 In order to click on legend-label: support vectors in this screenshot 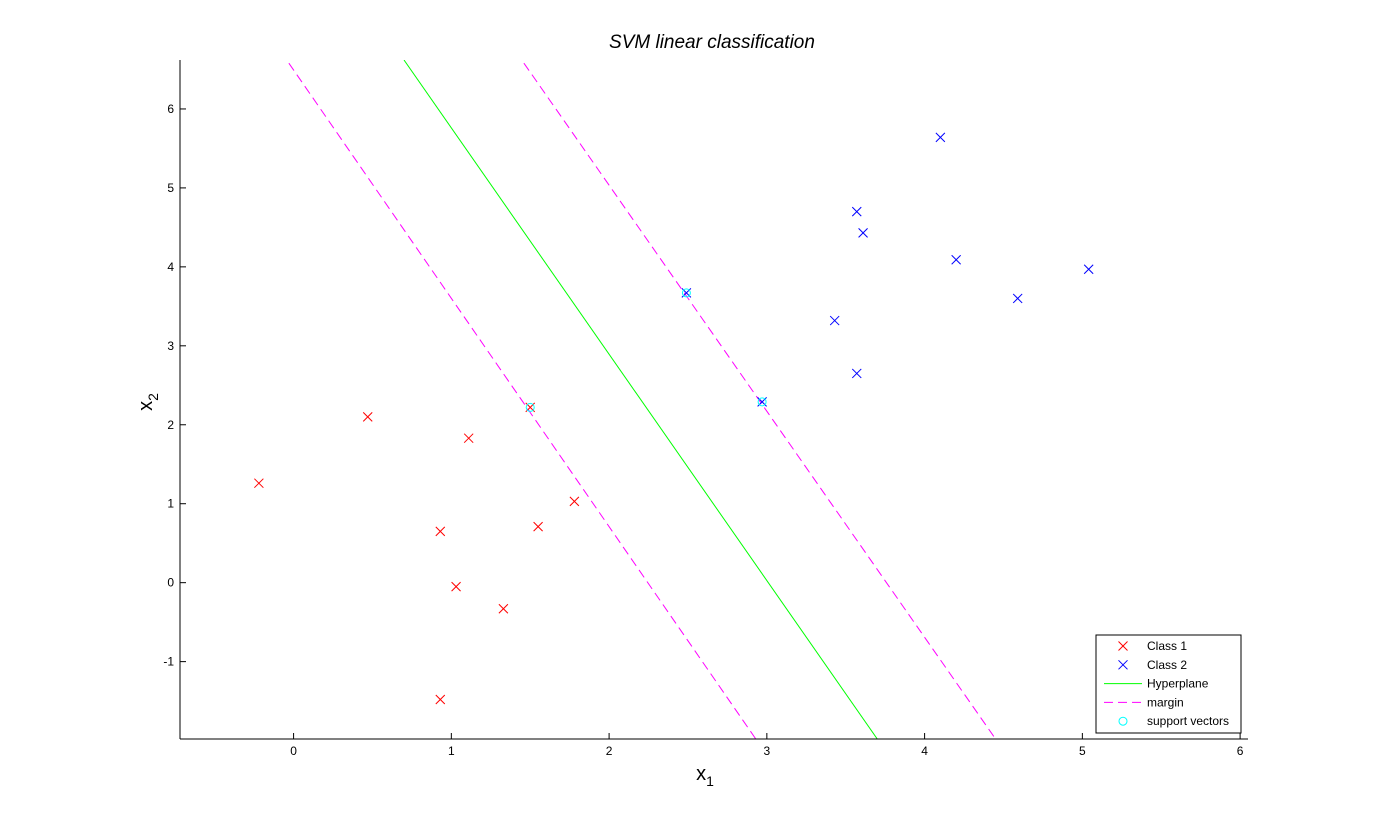, I will do `click(1188, 721)`.